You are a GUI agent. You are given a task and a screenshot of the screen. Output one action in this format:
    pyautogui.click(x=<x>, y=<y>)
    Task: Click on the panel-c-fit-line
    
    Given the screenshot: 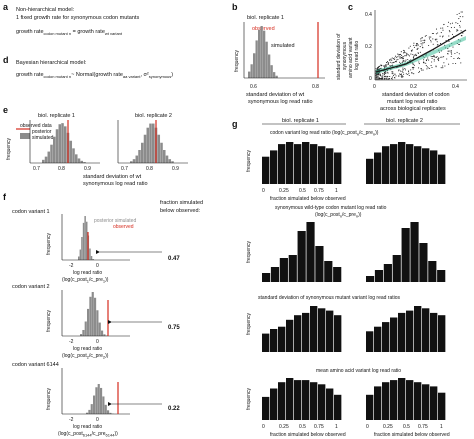 What is the action you would take?
    pyautogui.click(x=421, y=51)
    